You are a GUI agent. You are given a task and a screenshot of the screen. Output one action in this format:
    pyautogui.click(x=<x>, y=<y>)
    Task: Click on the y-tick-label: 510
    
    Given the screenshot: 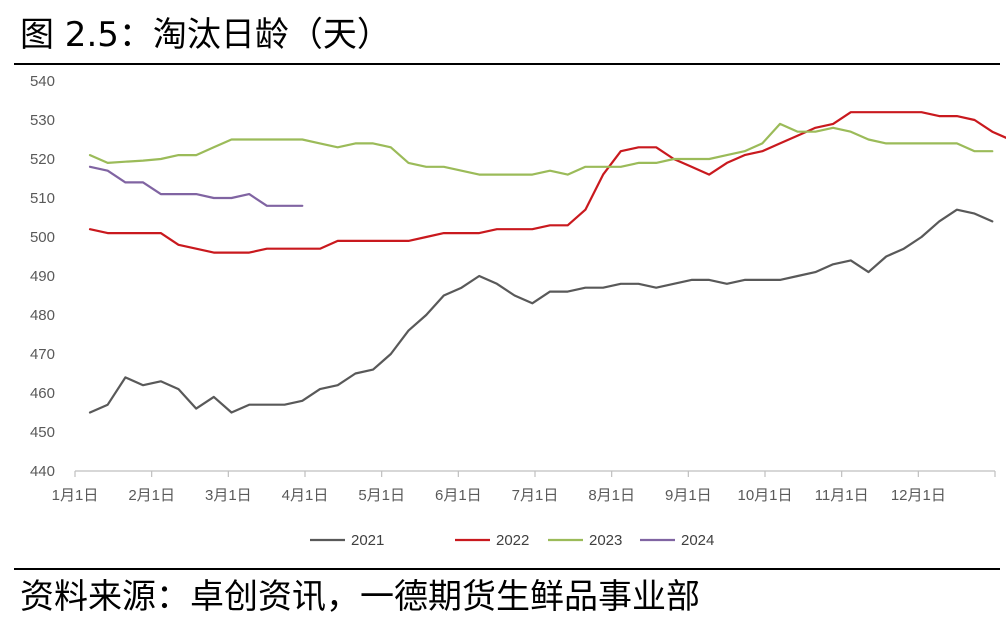 What is the action you would take?
    pyautogui.click(x=42, y=198)
    